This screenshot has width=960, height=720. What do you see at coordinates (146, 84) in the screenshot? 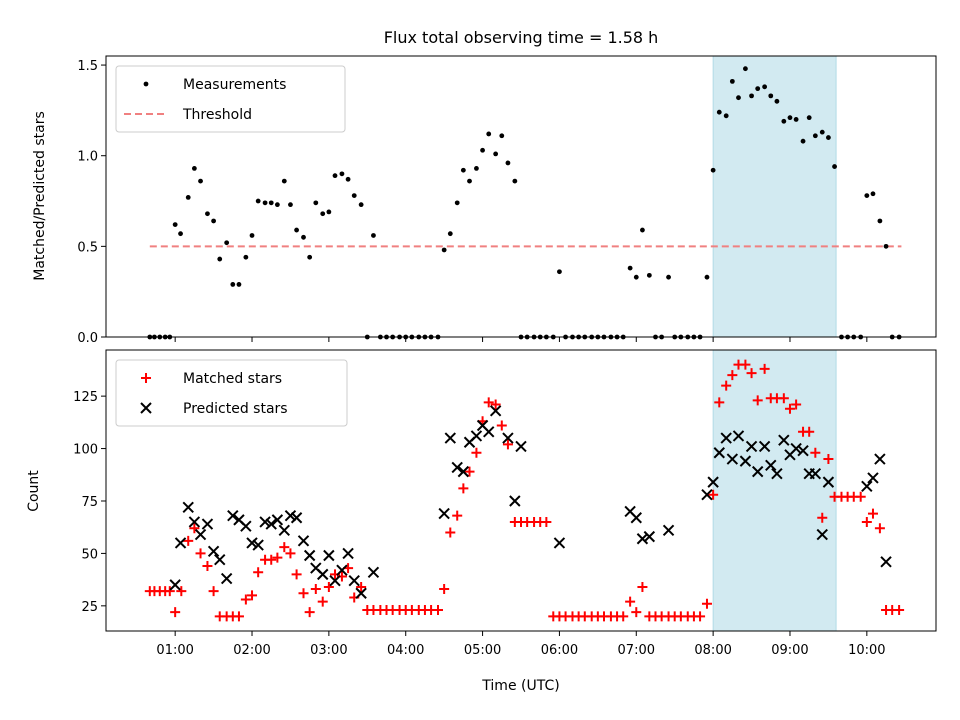
I see `legend-dot-icon` at bounding box center [146, 84].